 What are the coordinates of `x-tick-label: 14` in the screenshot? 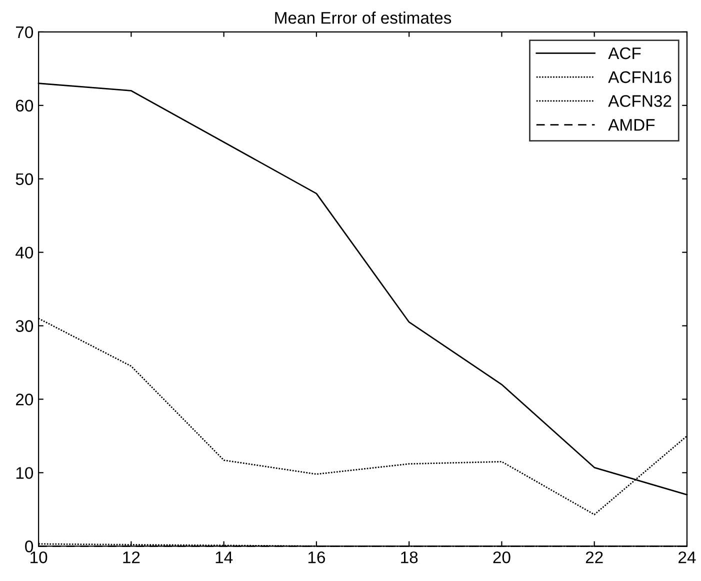 It's located at (224, 558).